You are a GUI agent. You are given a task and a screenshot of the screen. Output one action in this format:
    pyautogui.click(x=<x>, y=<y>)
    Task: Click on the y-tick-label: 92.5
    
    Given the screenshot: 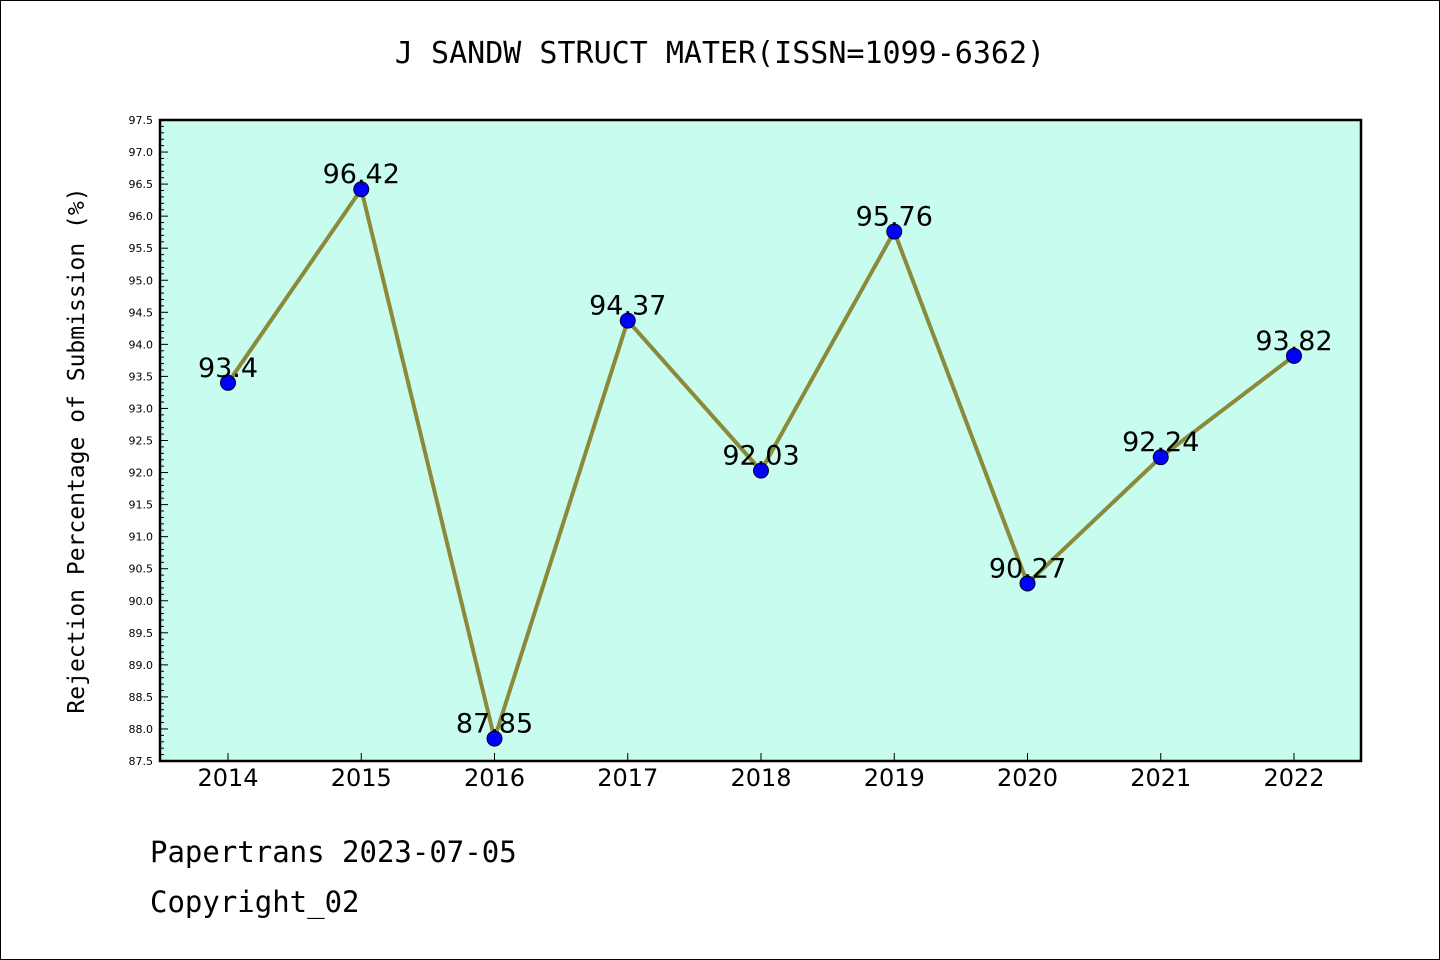 What is the action you would take?
    pyautogui.click(x=141, y=441)
    